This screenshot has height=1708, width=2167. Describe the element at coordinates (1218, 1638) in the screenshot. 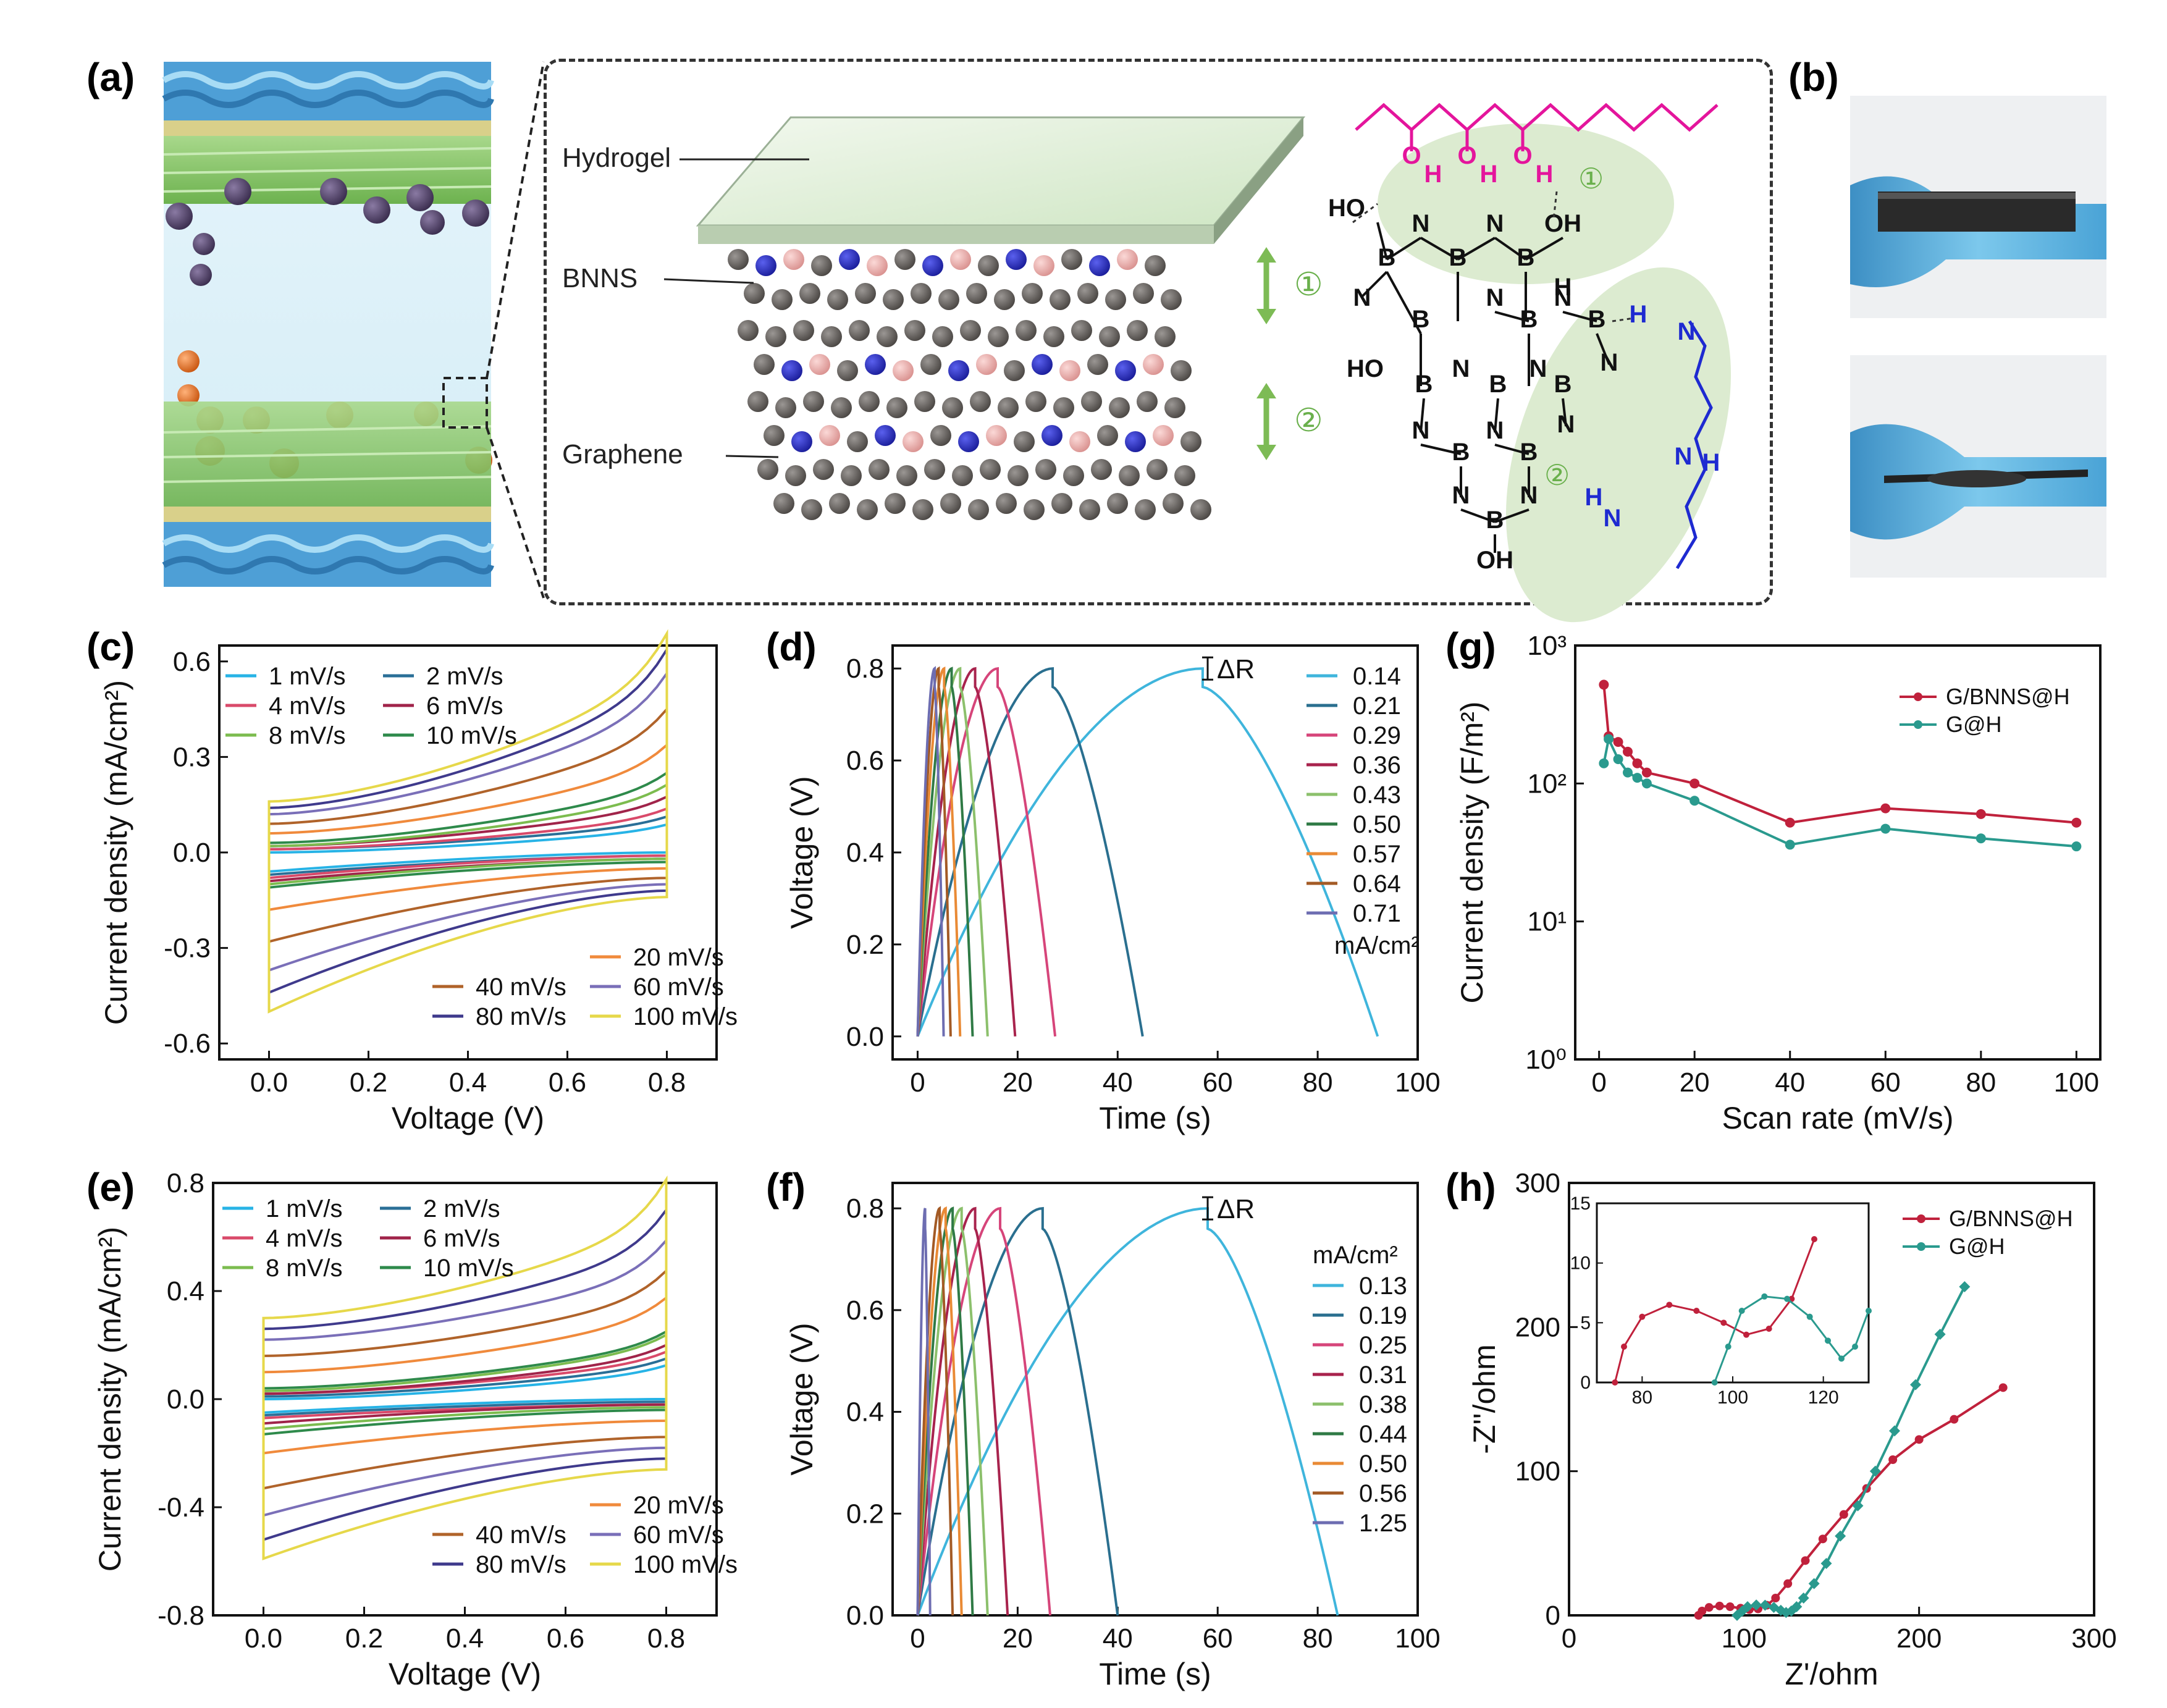

I see `x-tick-label: 60` at that location.